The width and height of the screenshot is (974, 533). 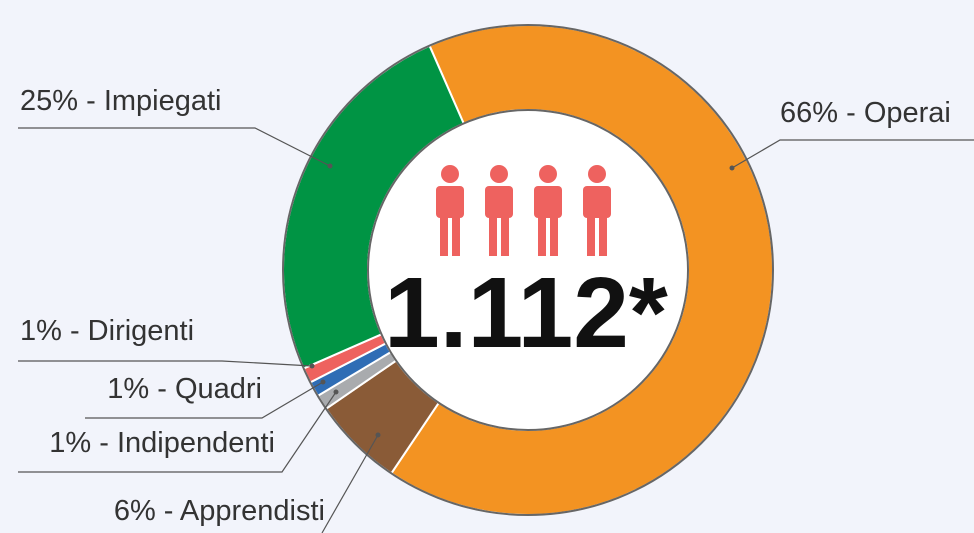 What do you see at coordinates (523, 210) in the screenshot?
I see `people-icons` at bounding box center [523, 210].